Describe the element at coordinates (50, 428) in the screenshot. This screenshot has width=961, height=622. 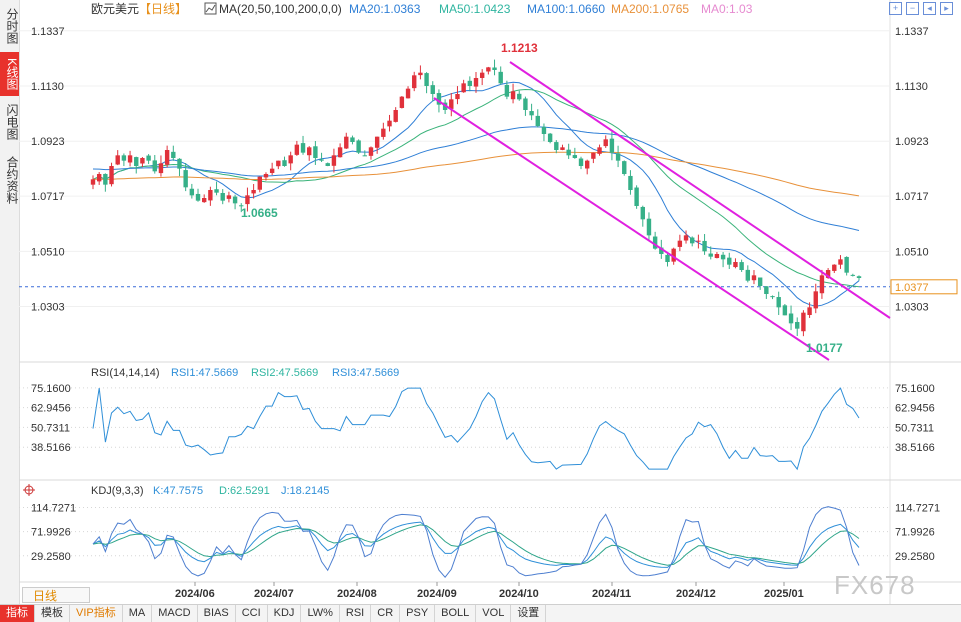
I see `rsi-y-tick-left: 50.7311` at that location.